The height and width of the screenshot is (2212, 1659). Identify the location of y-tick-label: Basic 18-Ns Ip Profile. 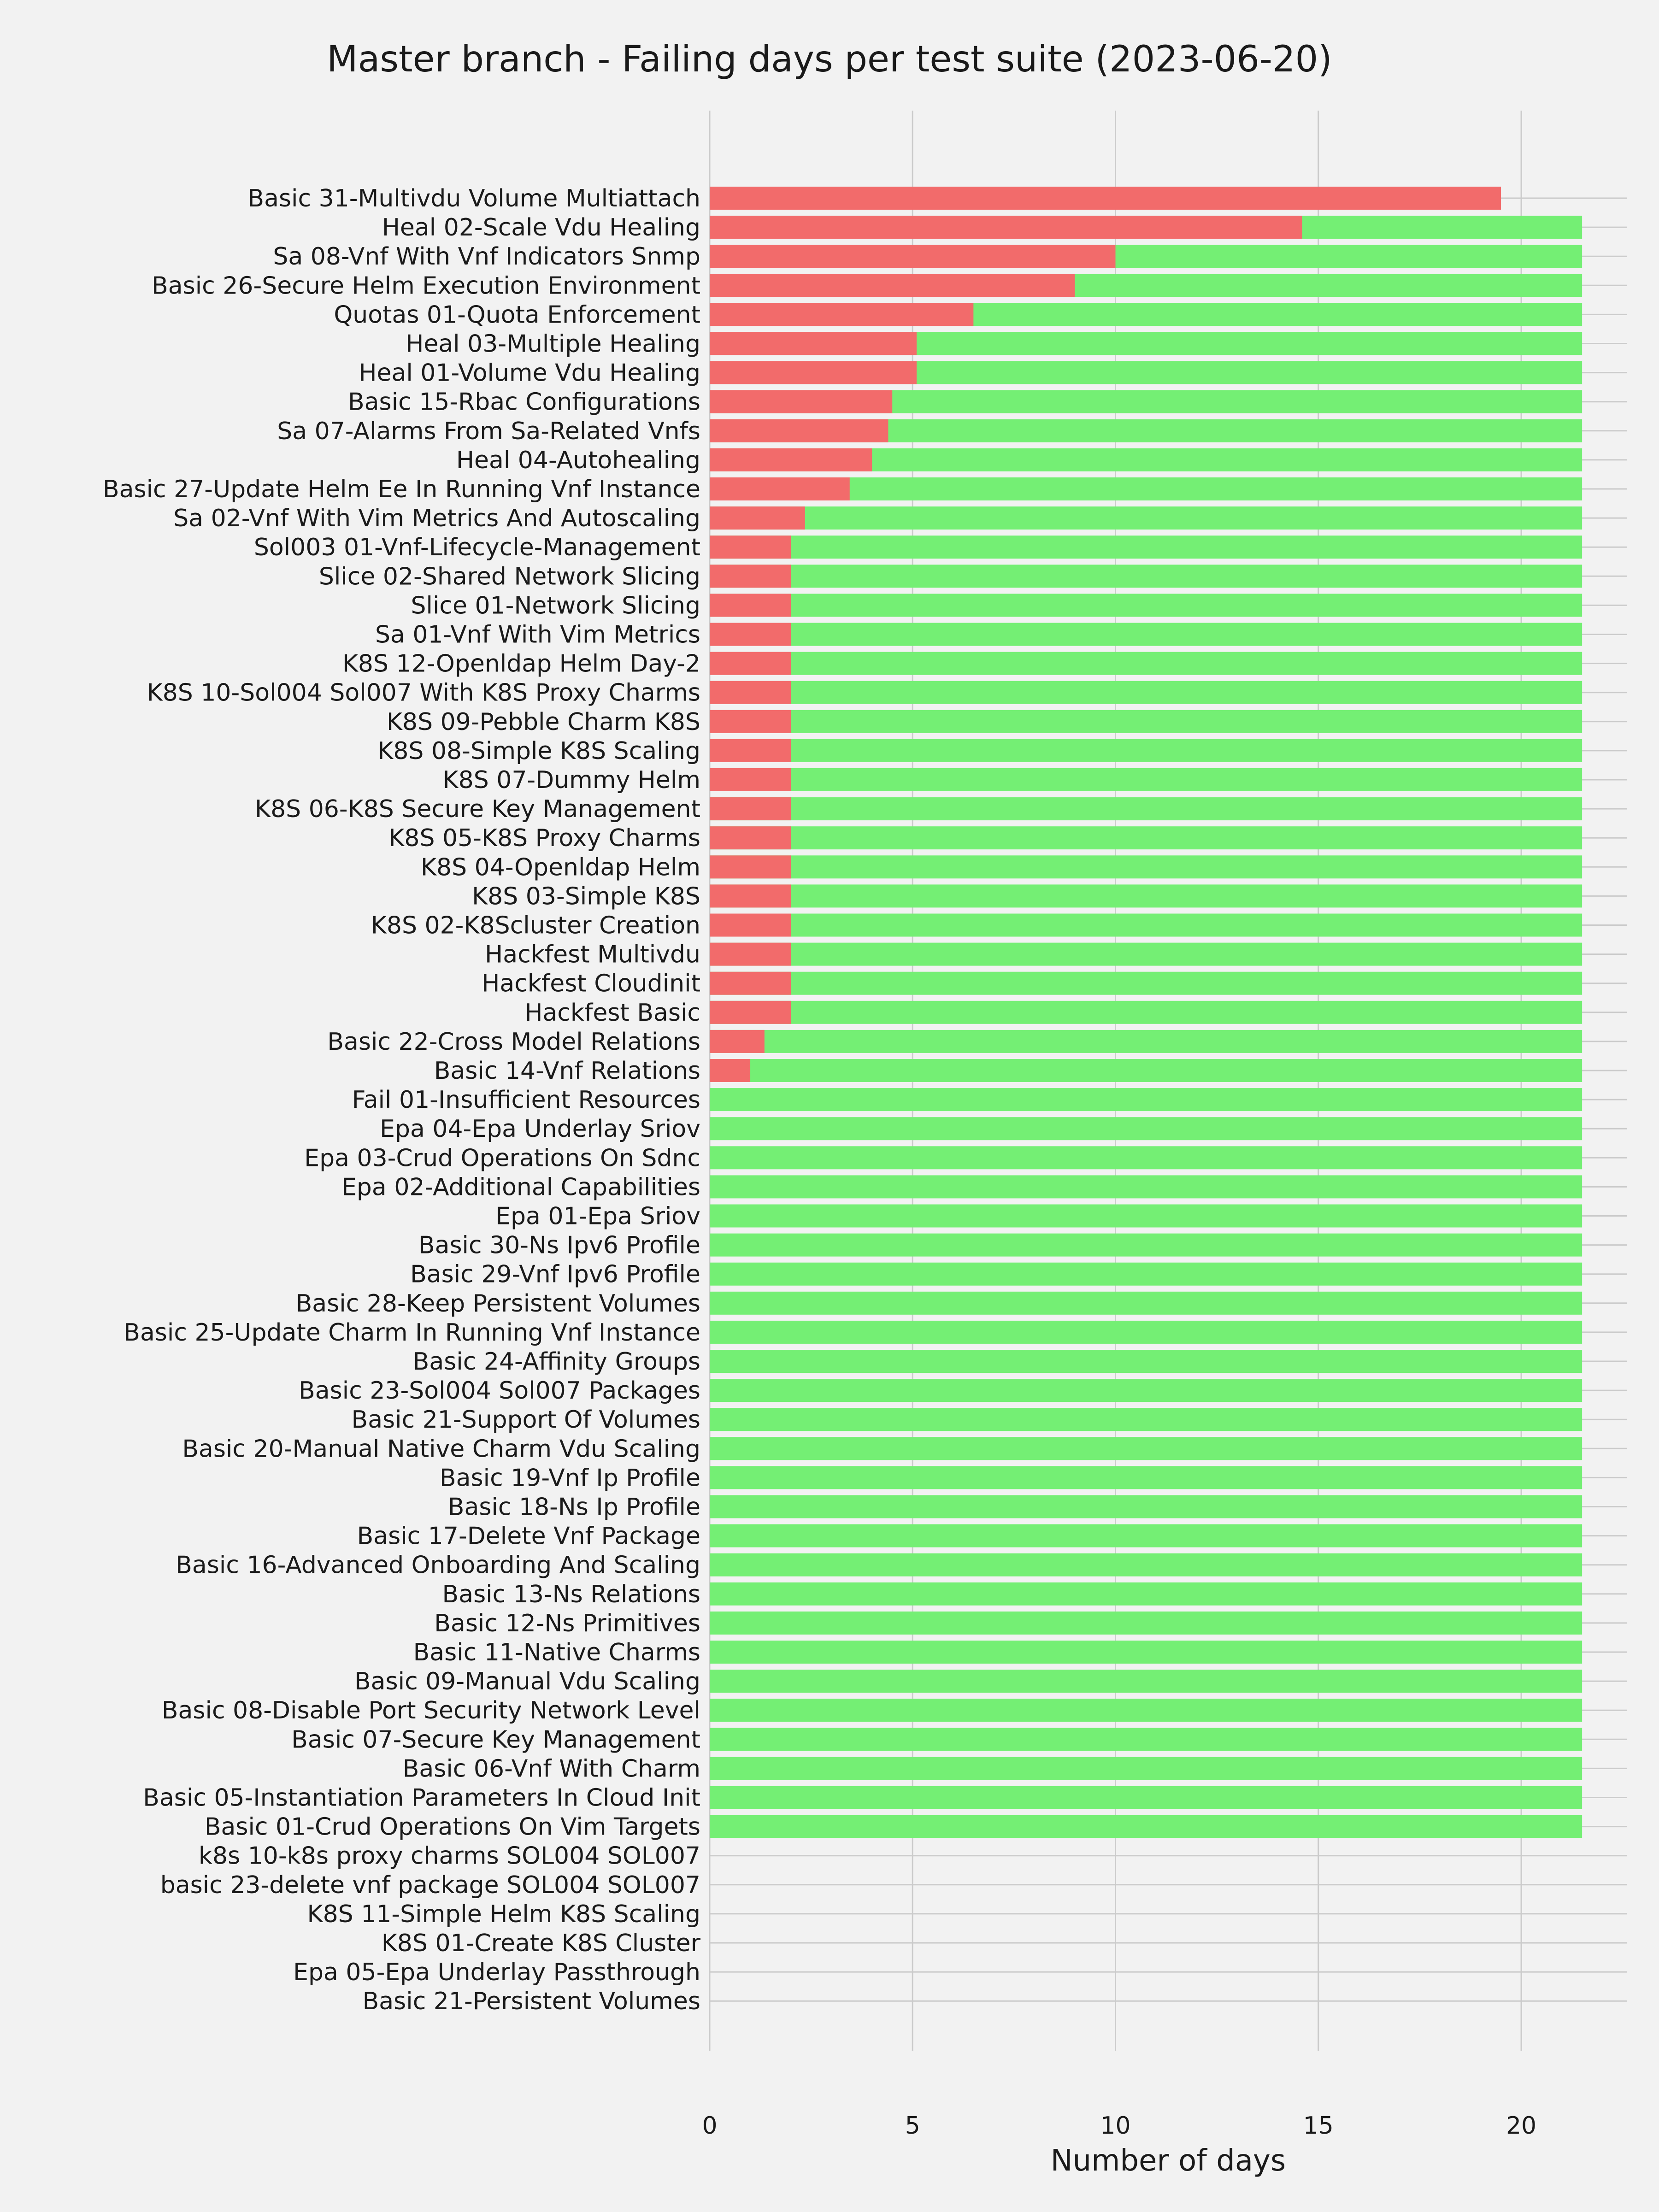
(574, 1507).